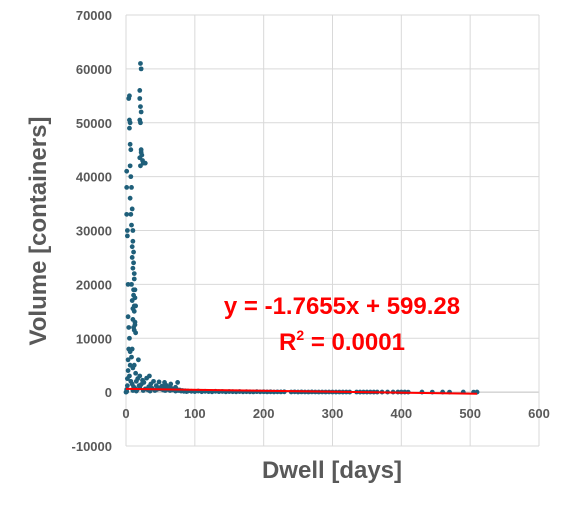 The image size is (569, 507). Describe the element at coordinates (92, 446) in the screenshot. I see `y-tick-label: -10000` at that location.